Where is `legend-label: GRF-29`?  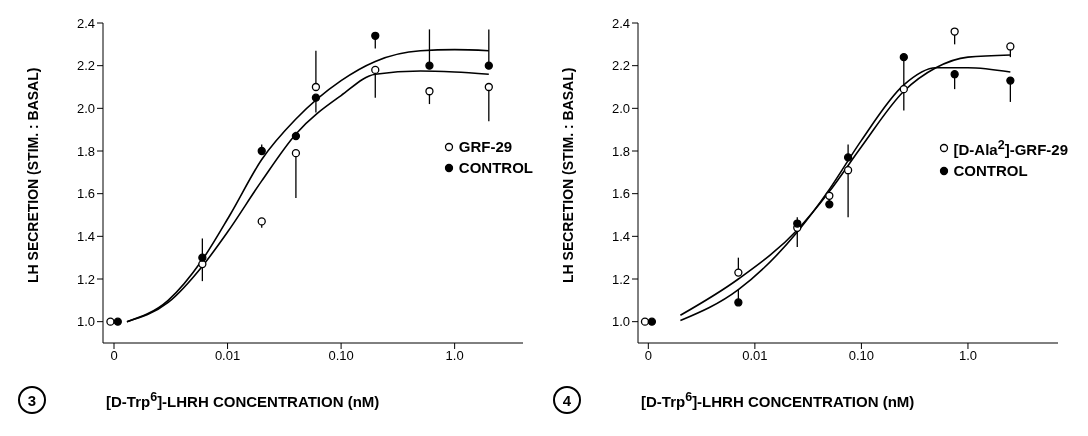
legend-label: GRF-29 is located at coordinates (485, 146).